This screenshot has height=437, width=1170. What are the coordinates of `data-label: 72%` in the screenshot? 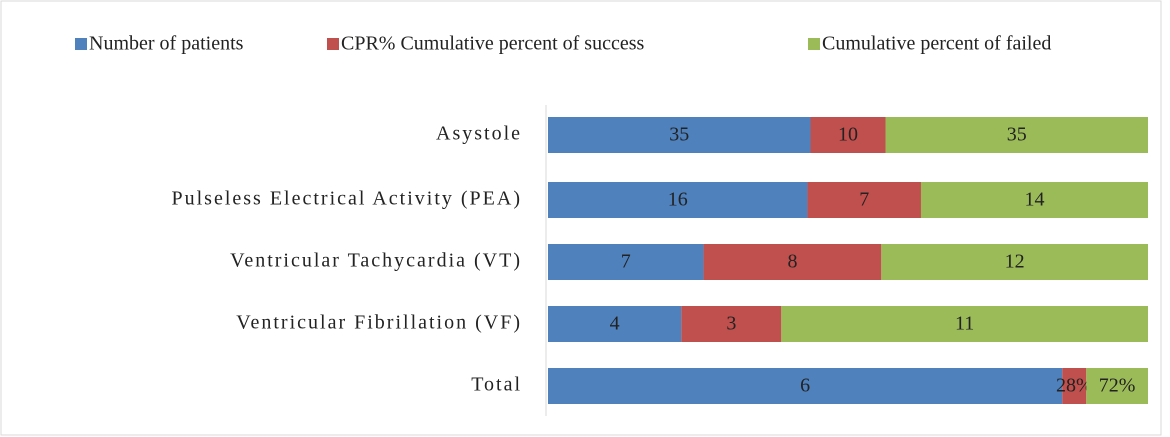 It's located at (1117, 386).